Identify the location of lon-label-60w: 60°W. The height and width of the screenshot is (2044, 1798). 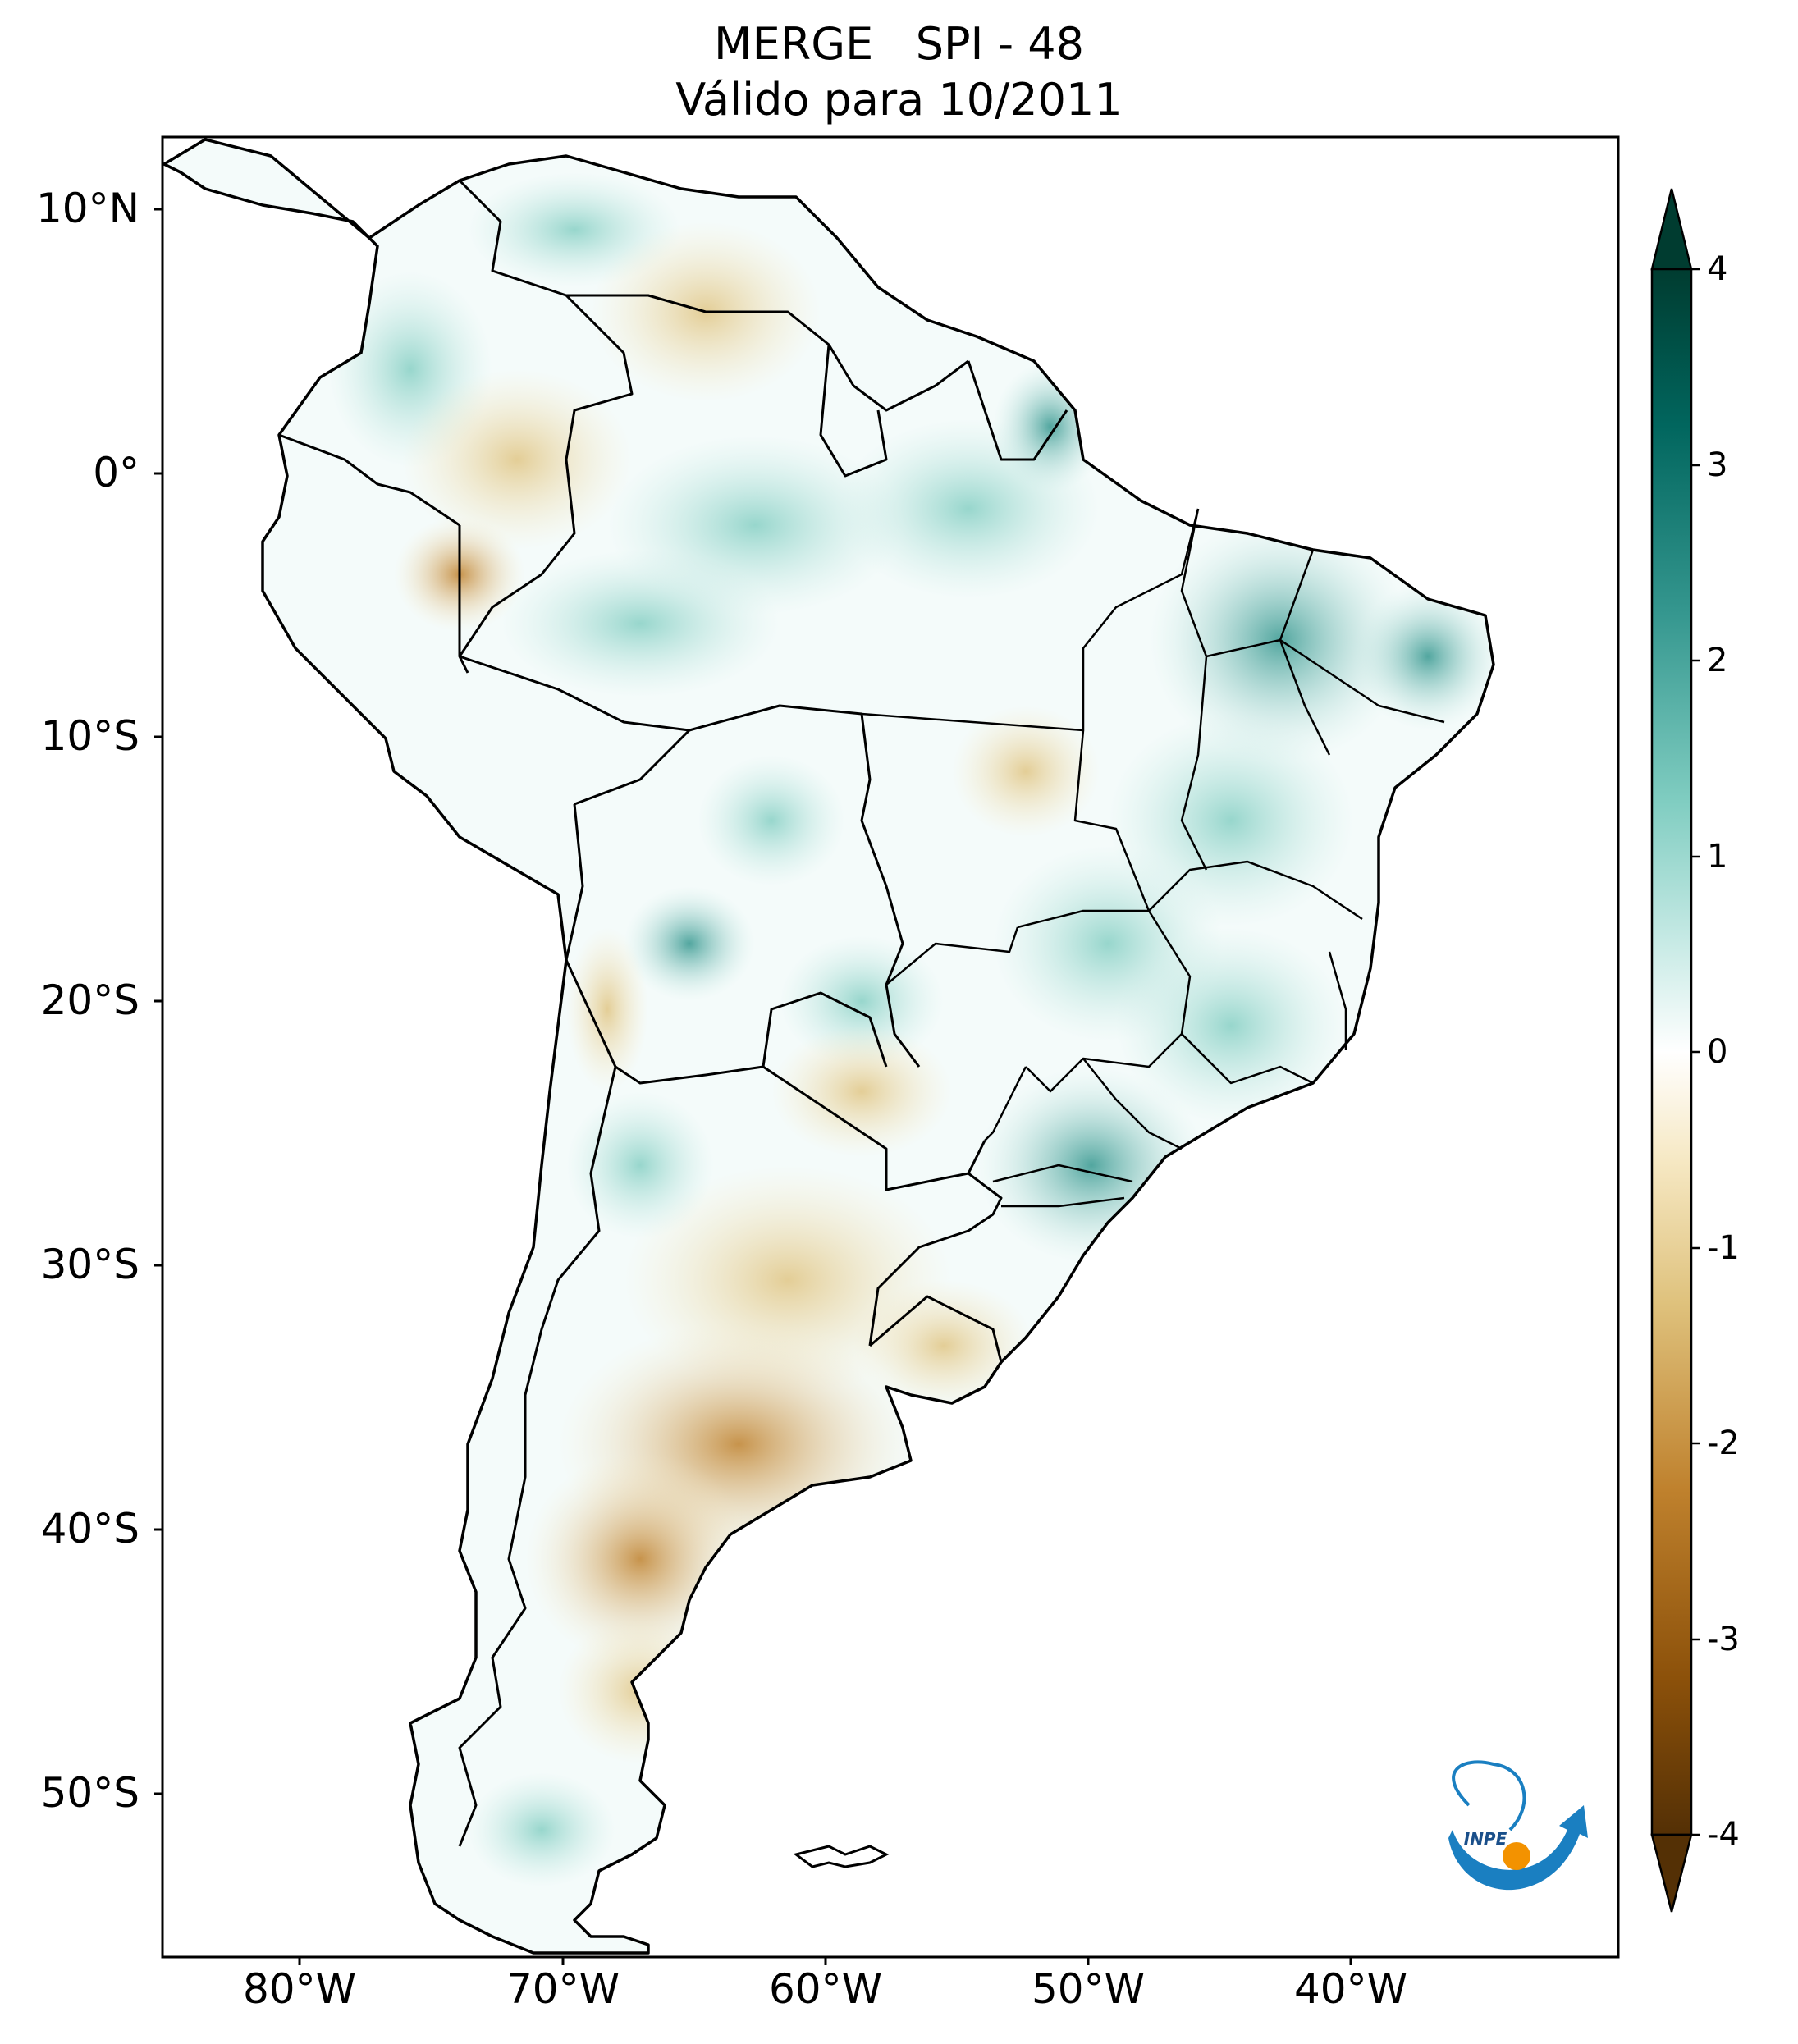
(825, 1989).